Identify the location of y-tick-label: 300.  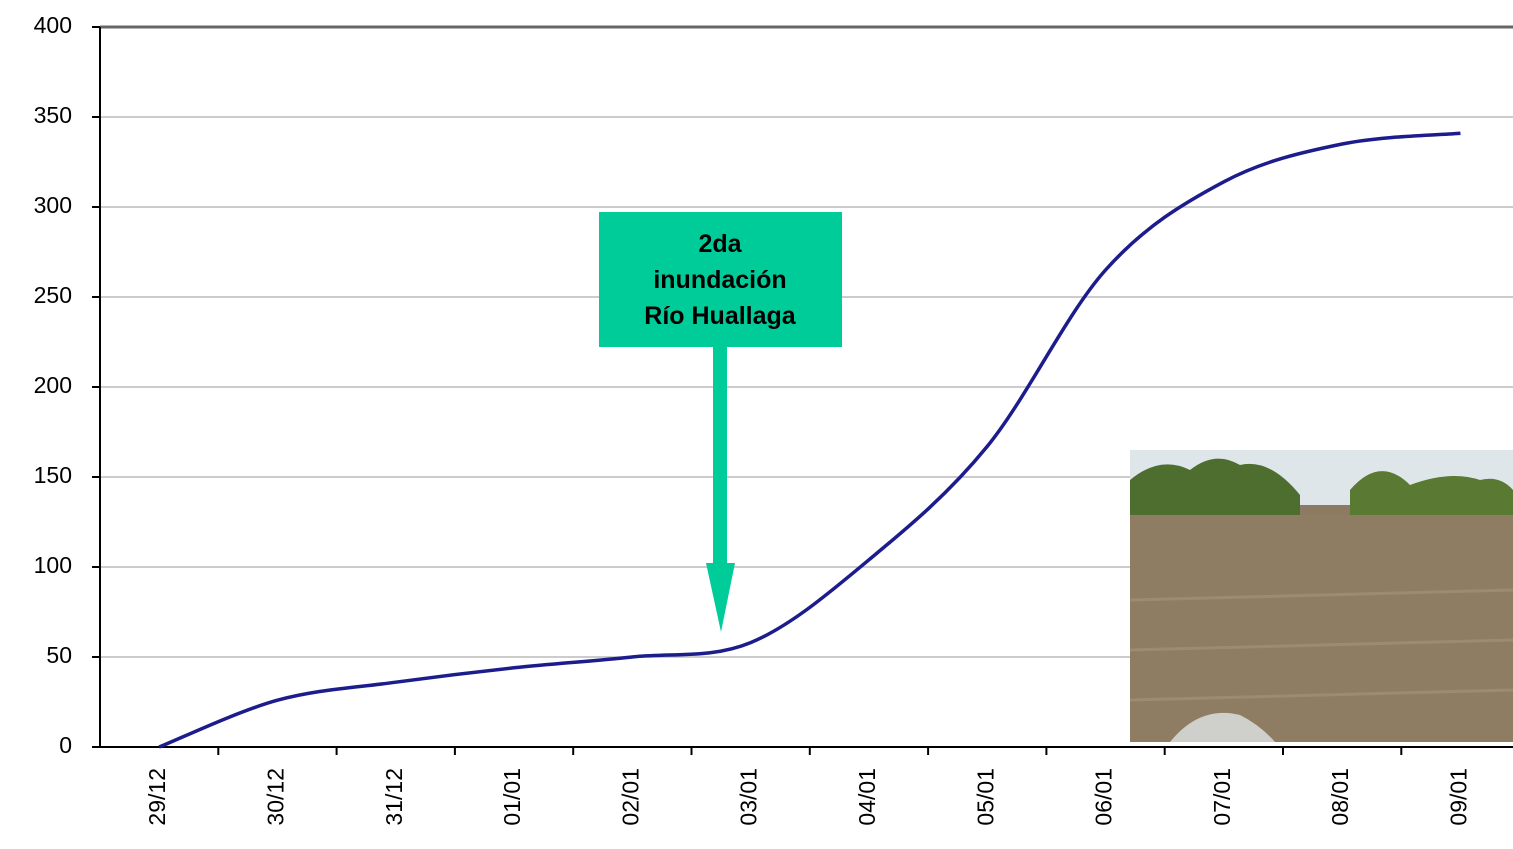
(53, 205).